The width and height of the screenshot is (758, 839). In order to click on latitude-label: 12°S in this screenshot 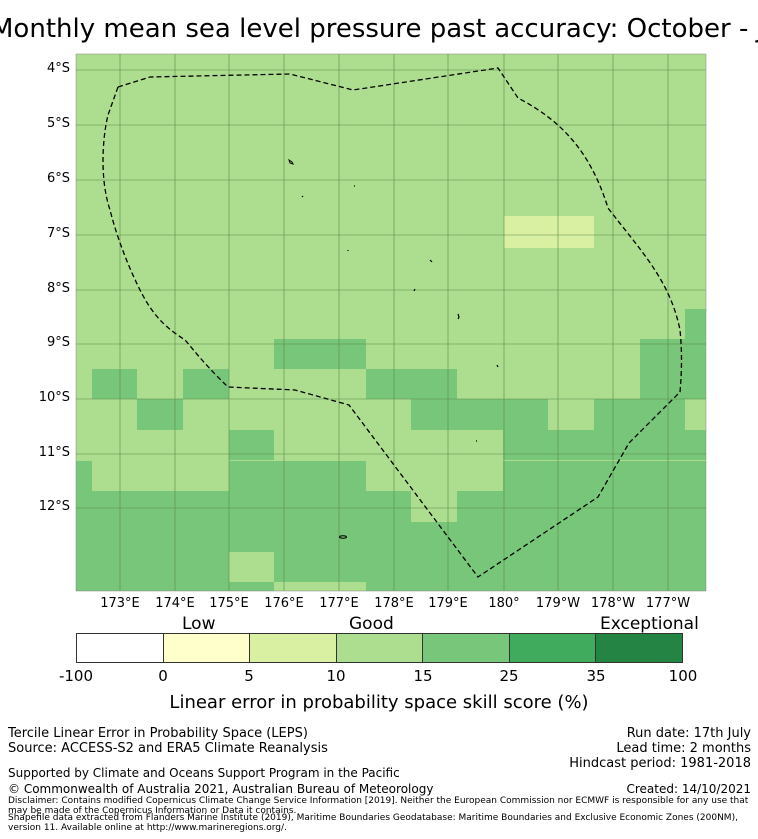, I will do `click(54, 506)`.